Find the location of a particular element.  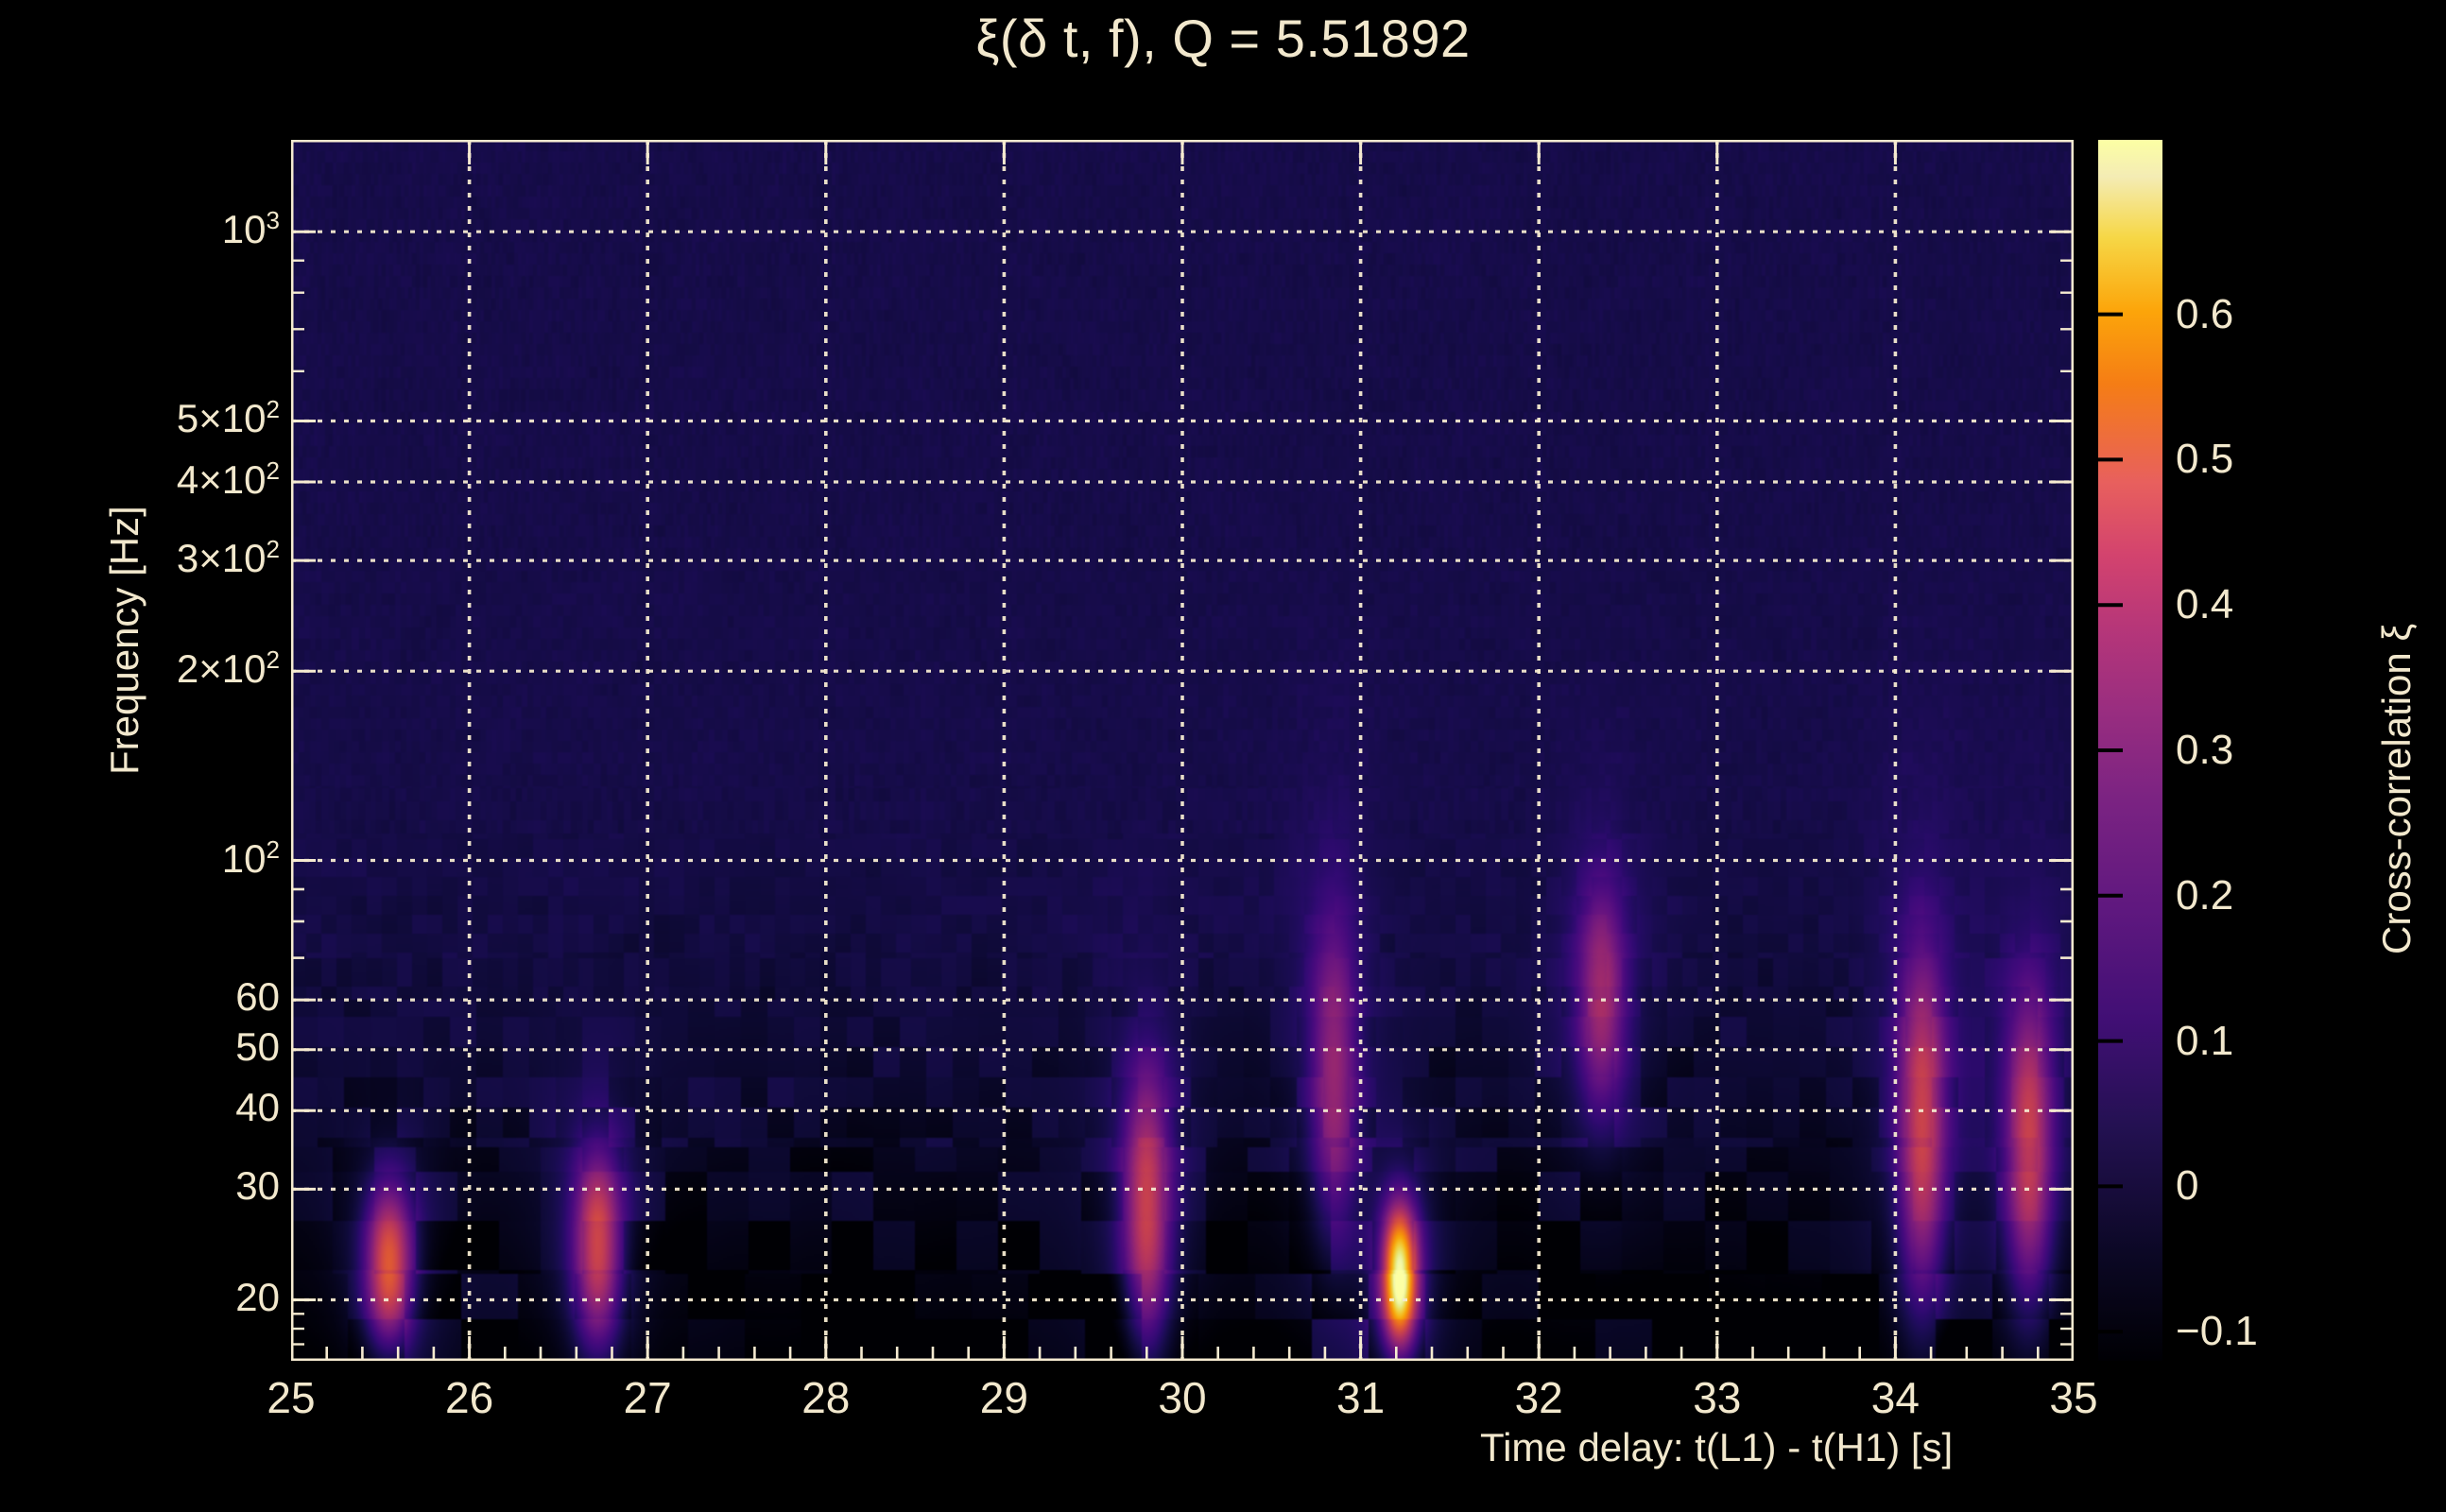

y-tick-label: 5×10² is located at coordinates (228, 418).